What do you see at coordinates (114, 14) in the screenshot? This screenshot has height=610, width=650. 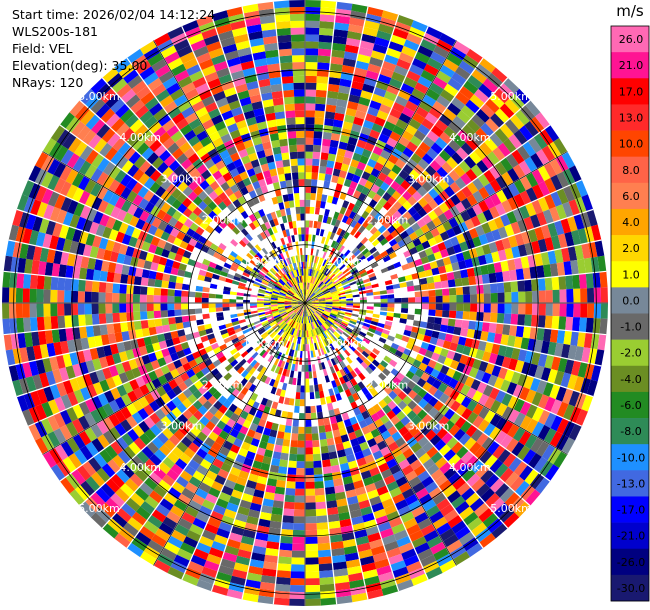 I see `start-time-text: Start time: 2026/02/04 14:12:24` at bounding box center [114, 14].